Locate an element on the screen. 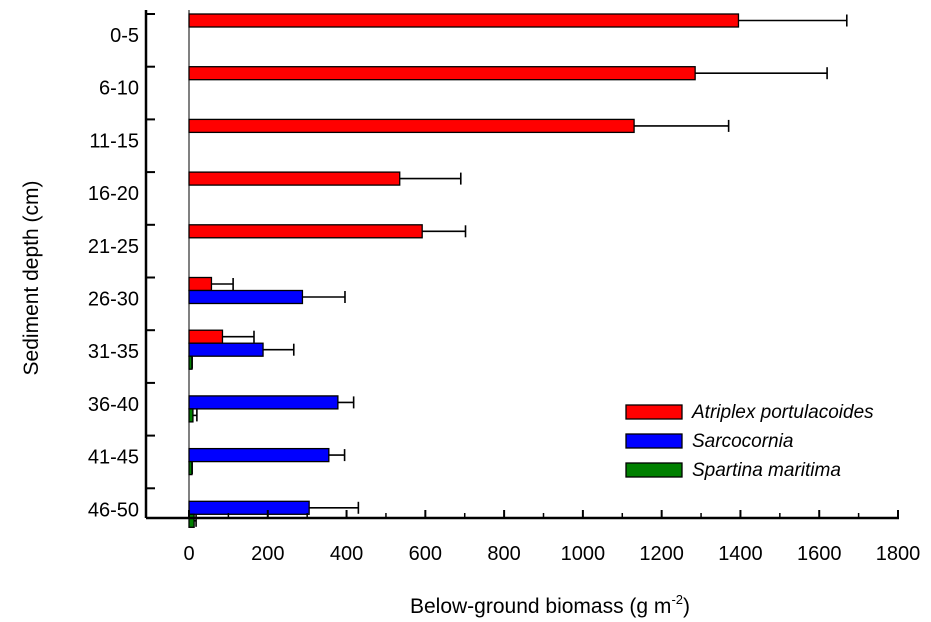 The height and width of the screenshot is (622, 931). y-tick-label: 11-15 is located at coordinates (114, 141).